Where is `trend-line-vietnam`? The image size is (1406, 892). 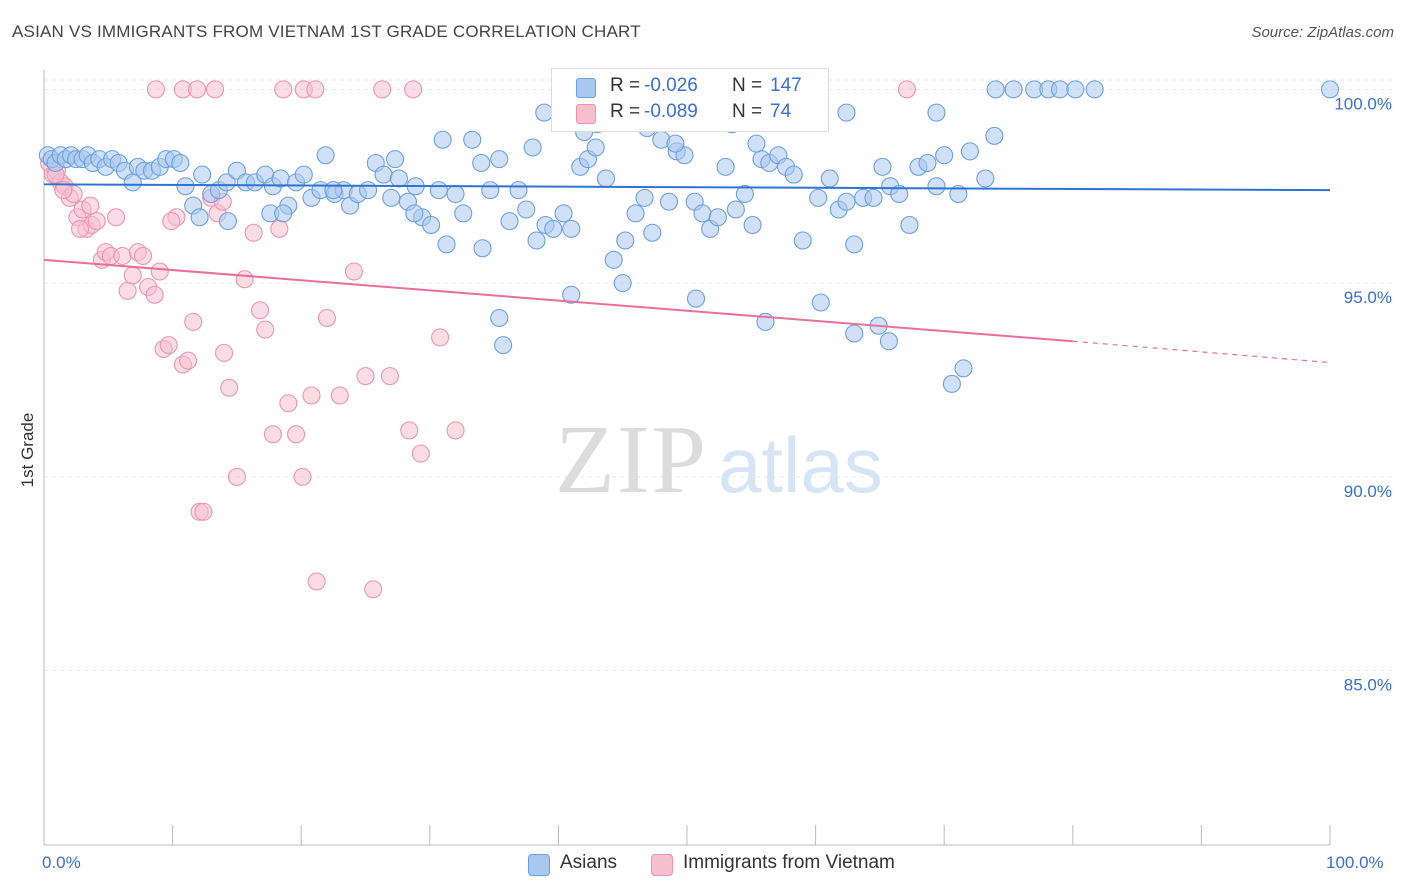
trend-line-vietnam is located at coordinates (558, 300).